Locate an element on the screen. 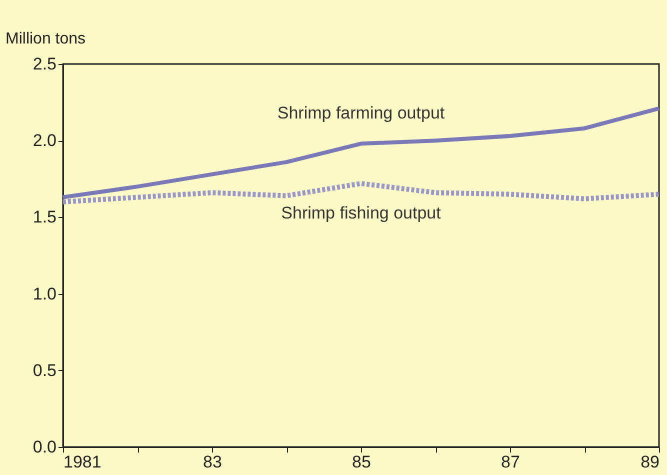 The image size is (667, 475). x-tick-label: 83 is located at coordinates (212, 462).